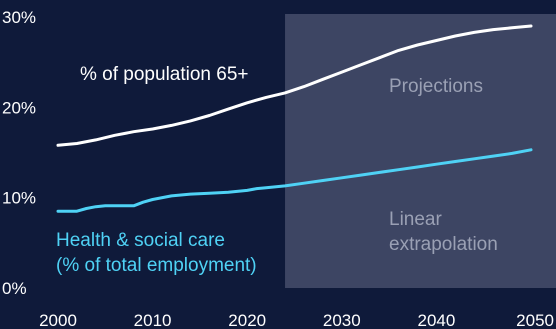 This screenshot has width=556, height=329. I want to click on x-tick-label: 2000, so click(58, 320).